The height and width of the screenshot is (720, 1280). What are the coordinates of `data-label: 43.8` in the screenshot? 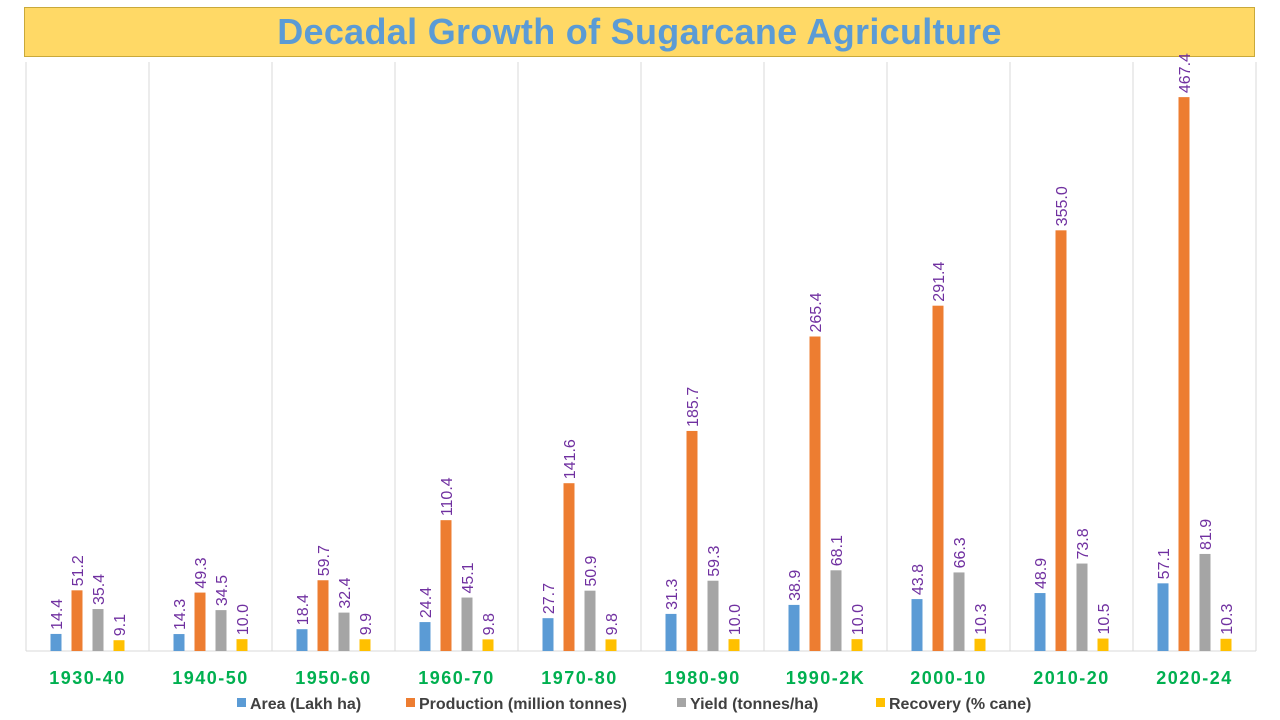 It's located at (918, 579).